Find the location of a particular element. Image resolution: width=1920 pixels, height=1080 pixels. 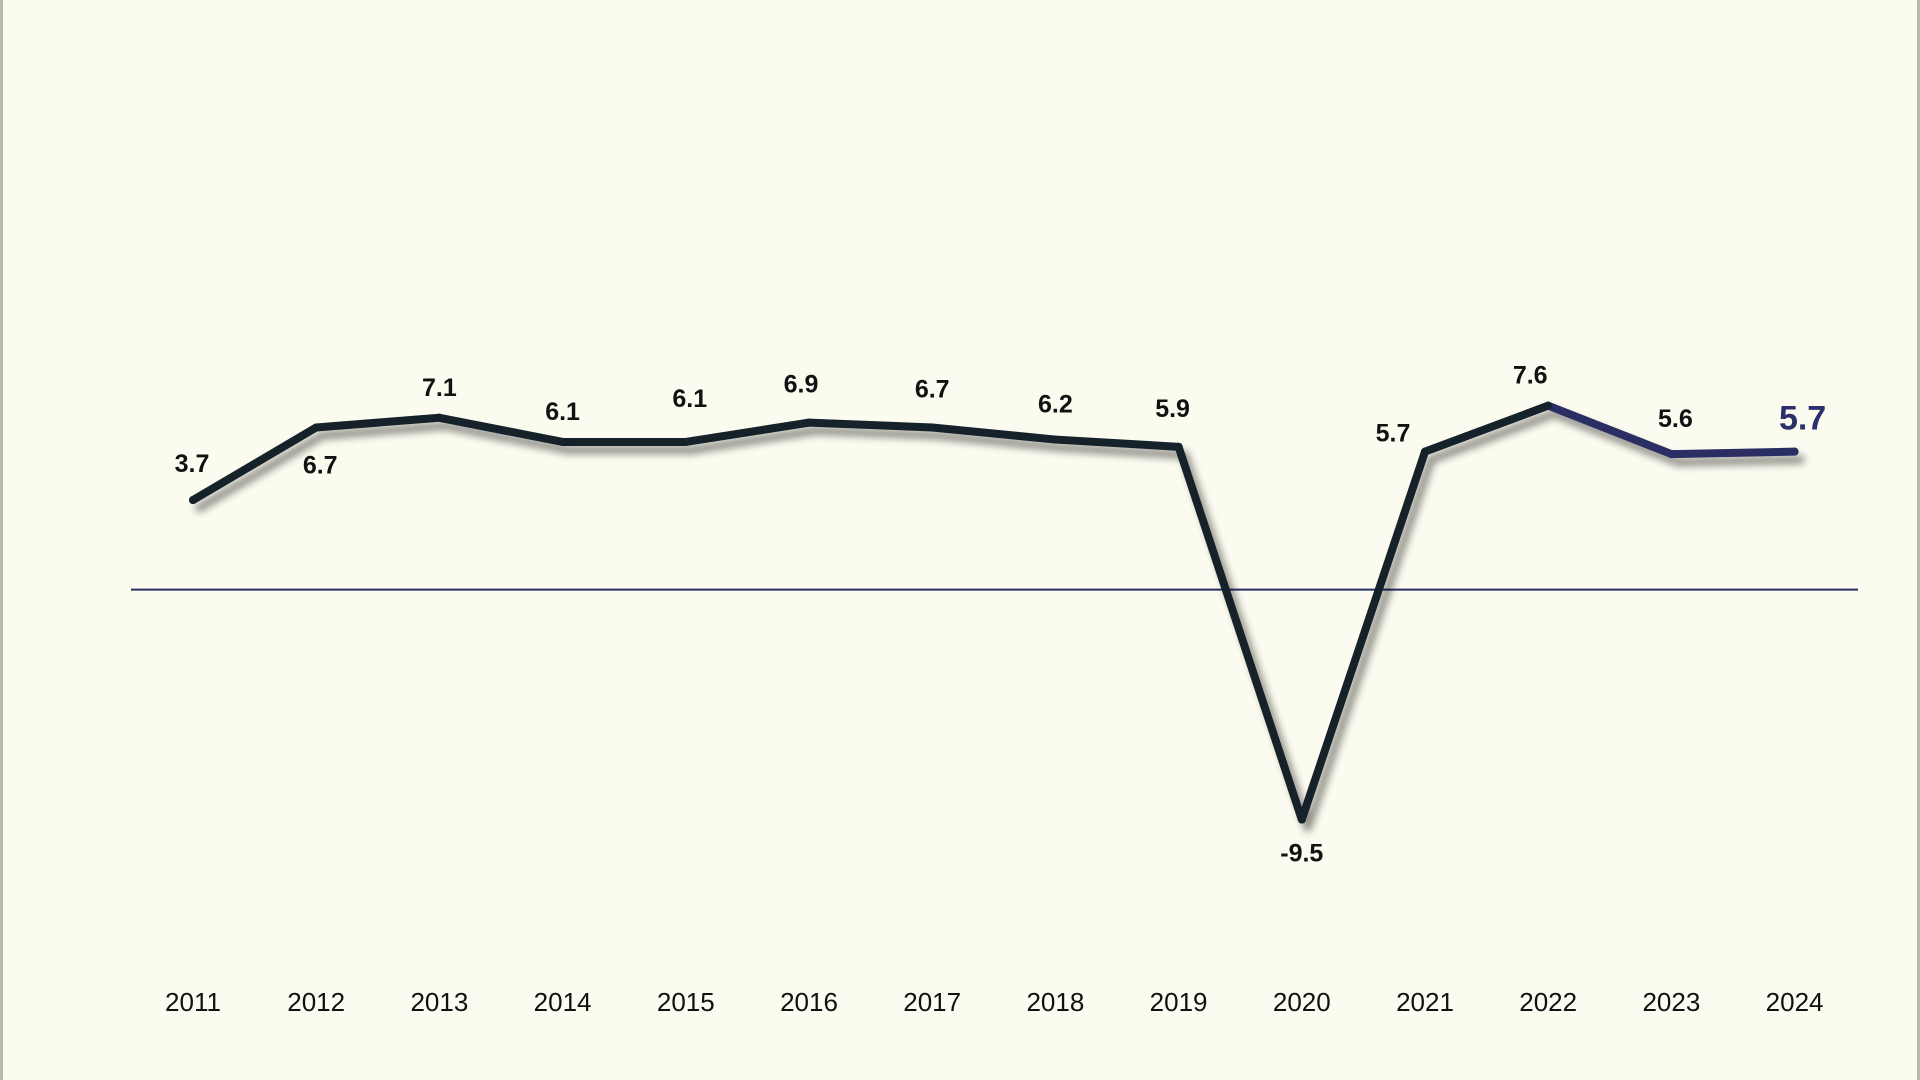

data-point-2011 is located at coordinates (193, 500).